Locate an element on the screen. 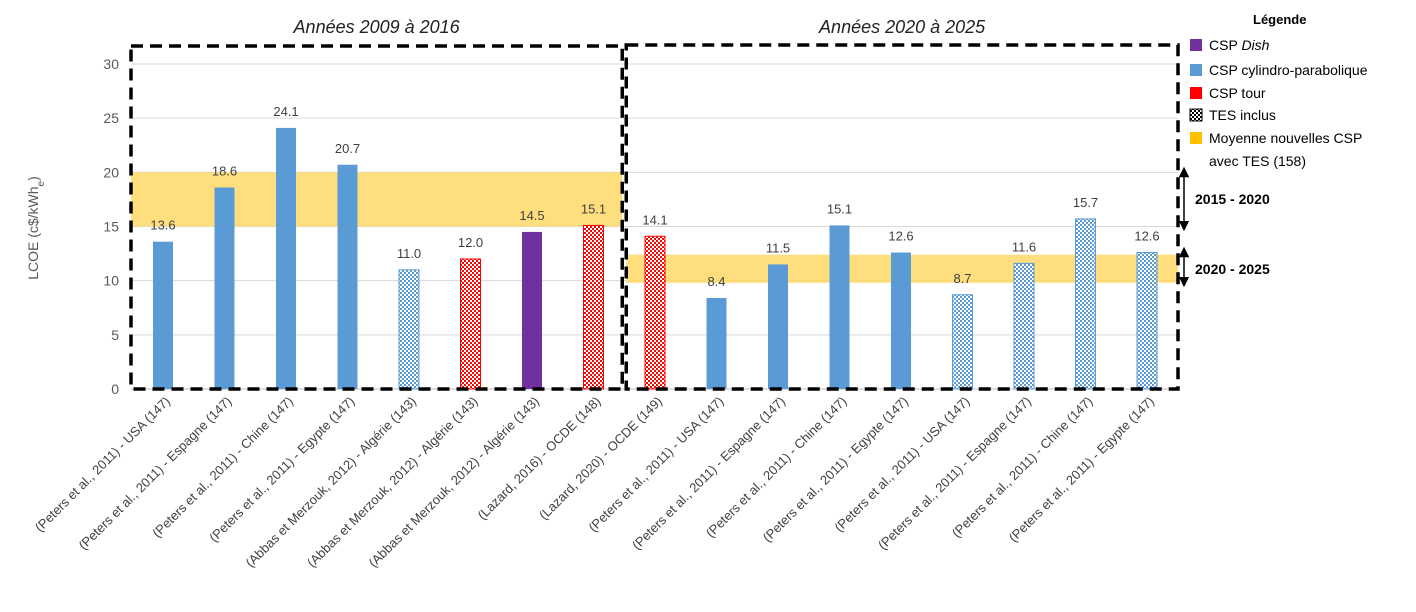 This screenshot has width=1416, height=612. legend-swatch-tour is located at coordinates (1196, 93).